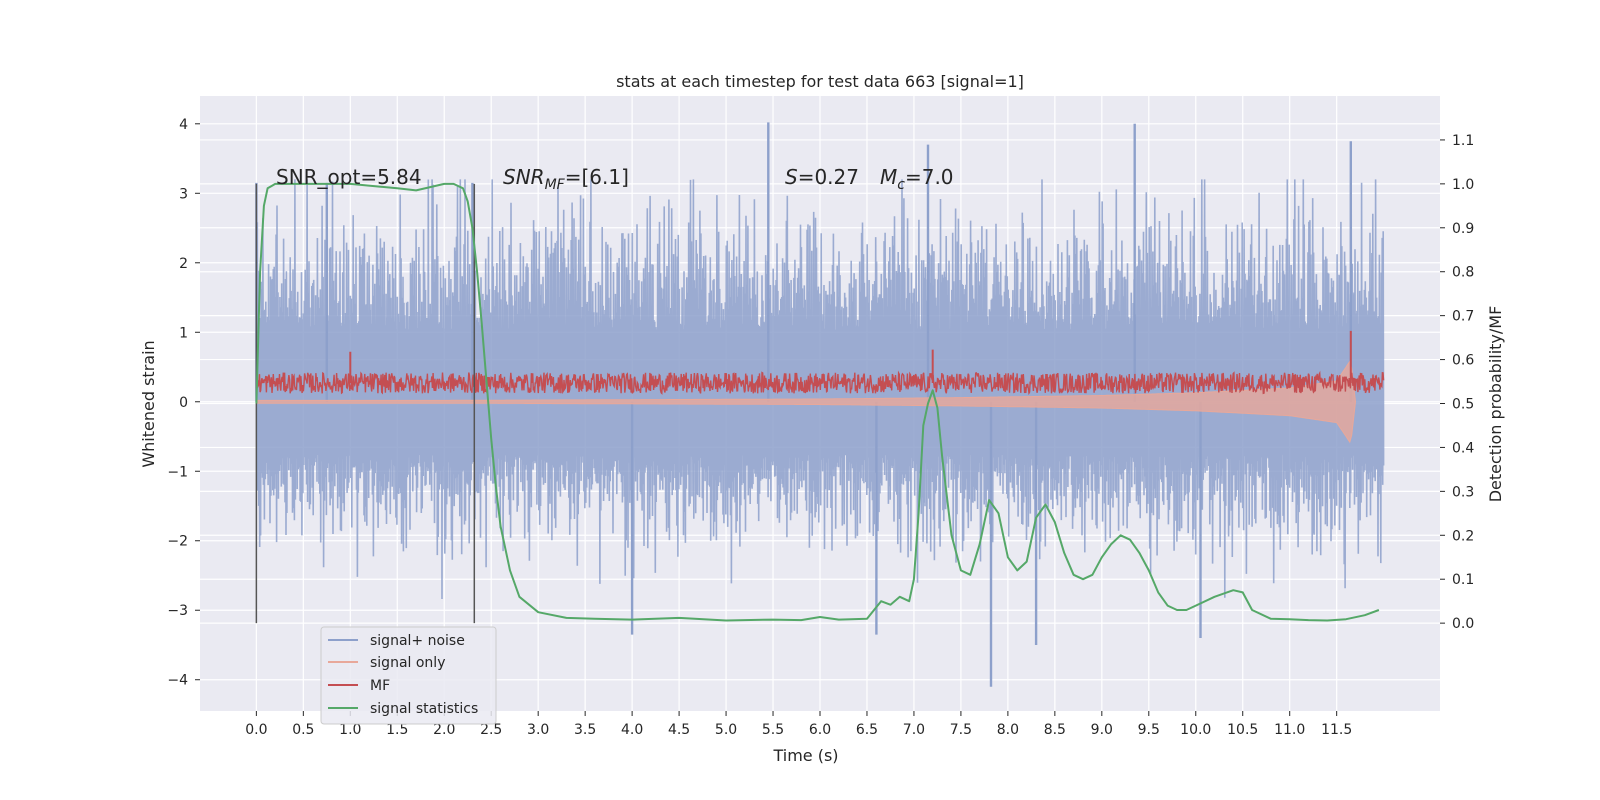 The height and width of the screenshot is (800, 1600). I want to click on y-right-tick-label-7: 0.7, so click(1463, 317).